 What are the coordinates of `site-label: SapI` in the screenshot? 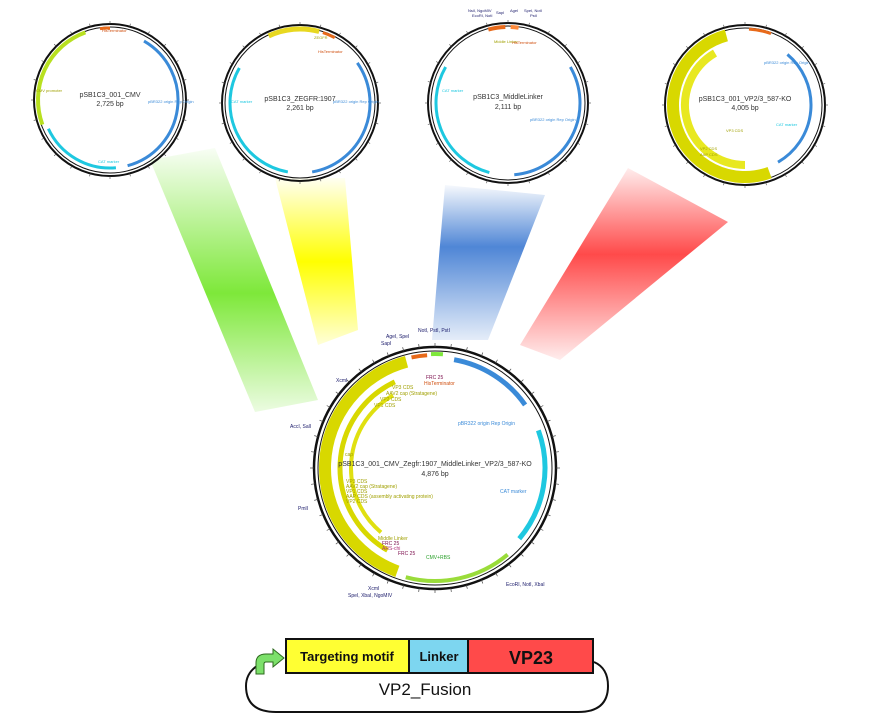 It's located at (386, 344).